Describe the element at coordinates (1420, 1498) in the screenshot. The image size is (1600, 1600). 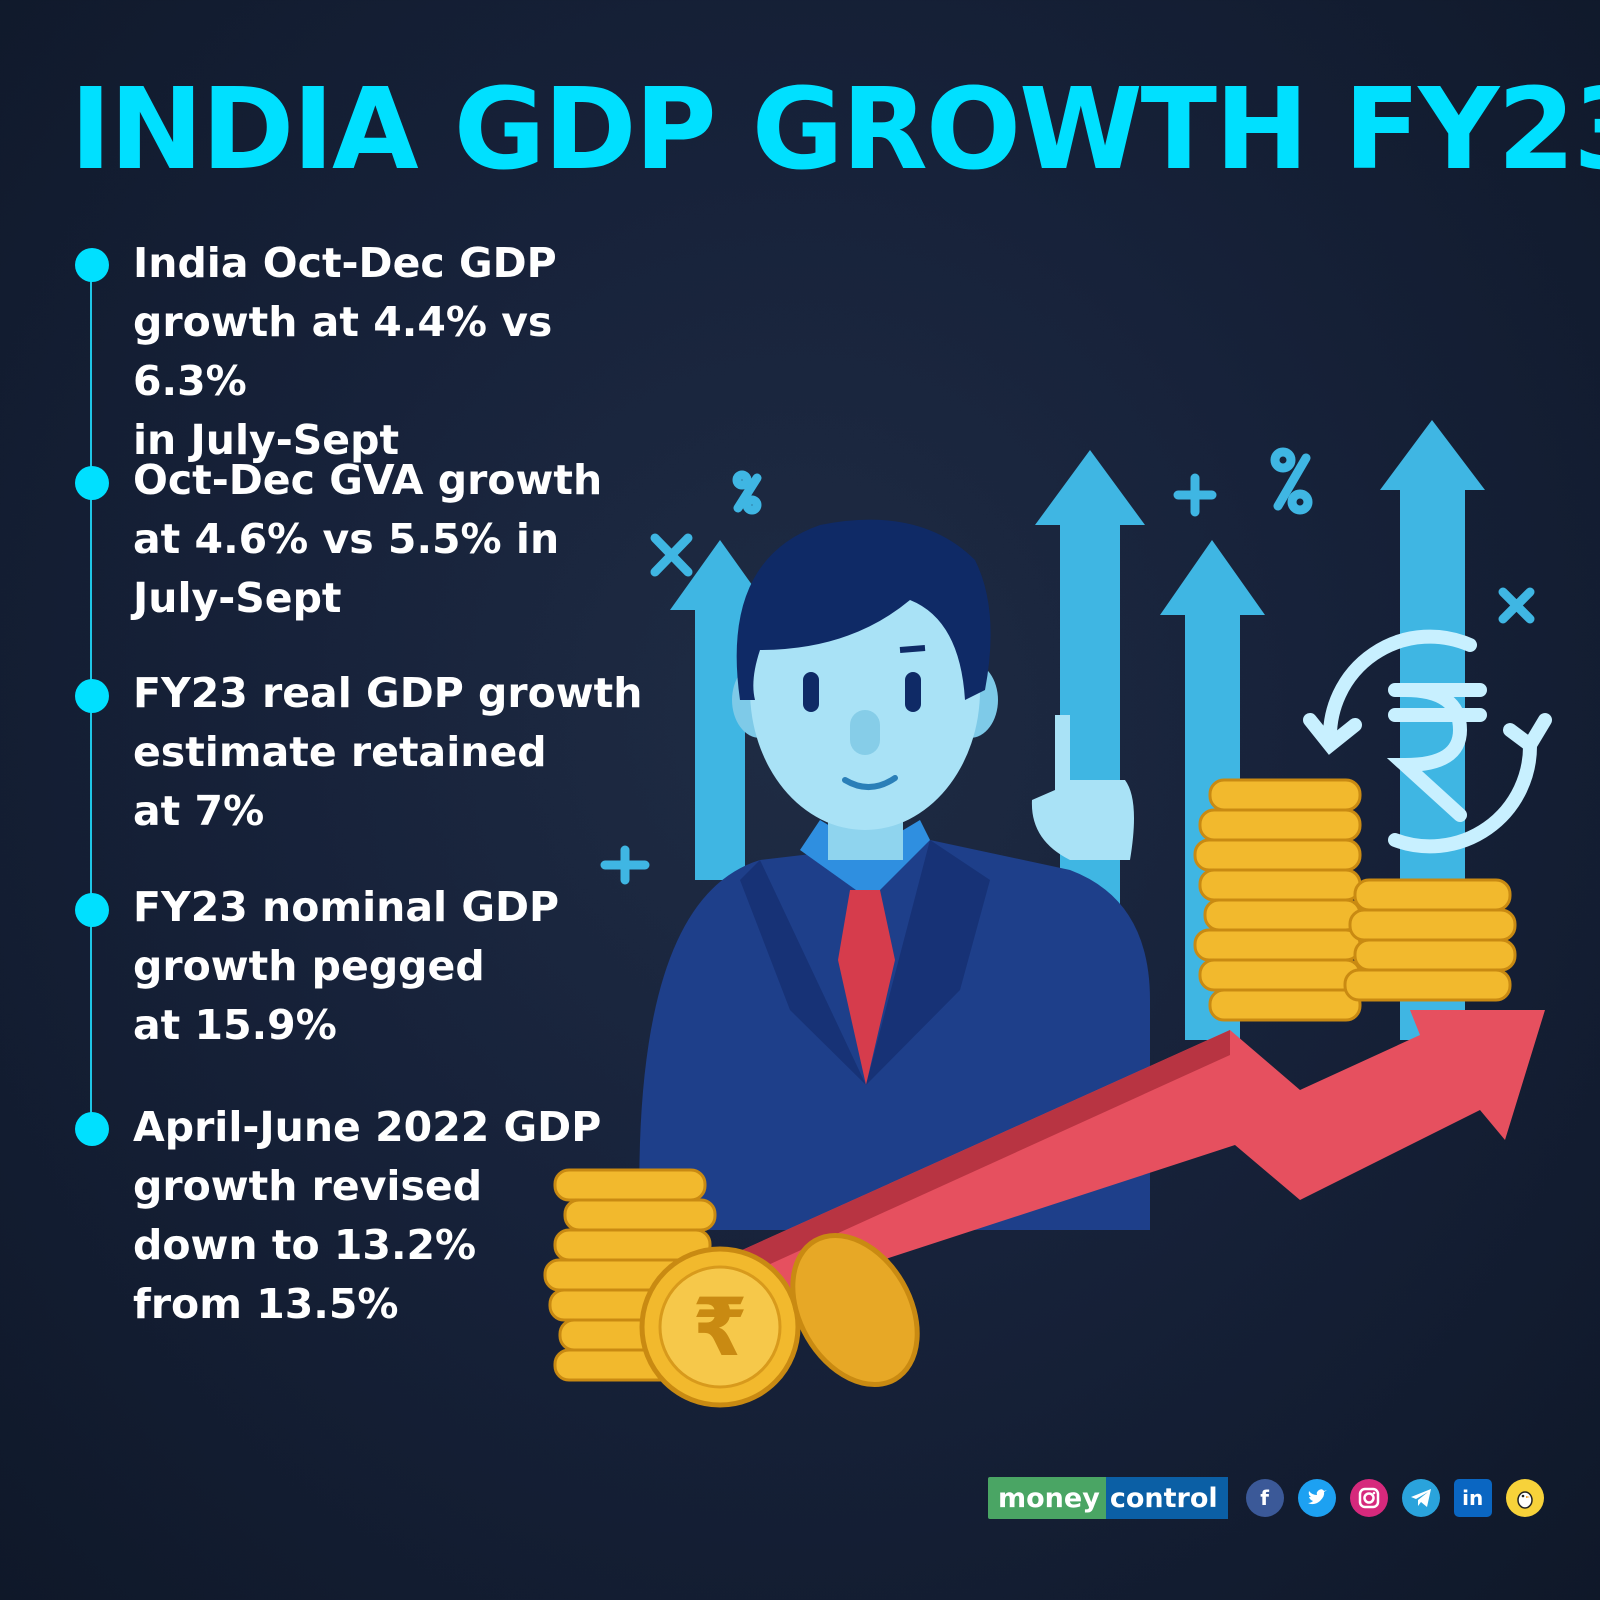
I see `telegram-icon` at that location.